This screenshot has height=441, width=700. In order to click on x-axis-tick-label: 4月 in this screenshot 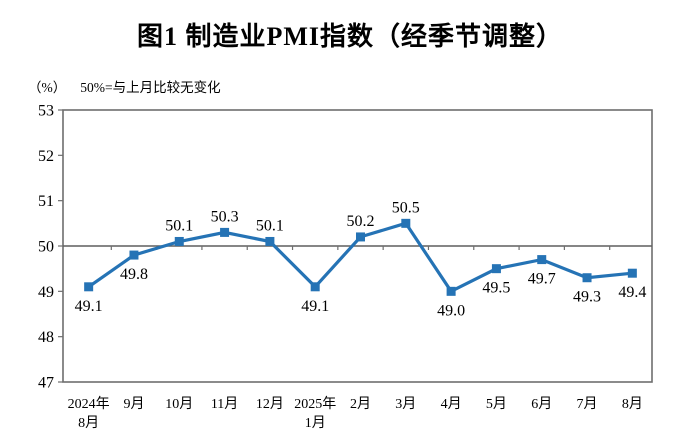, I will do `click(451, 404)`.